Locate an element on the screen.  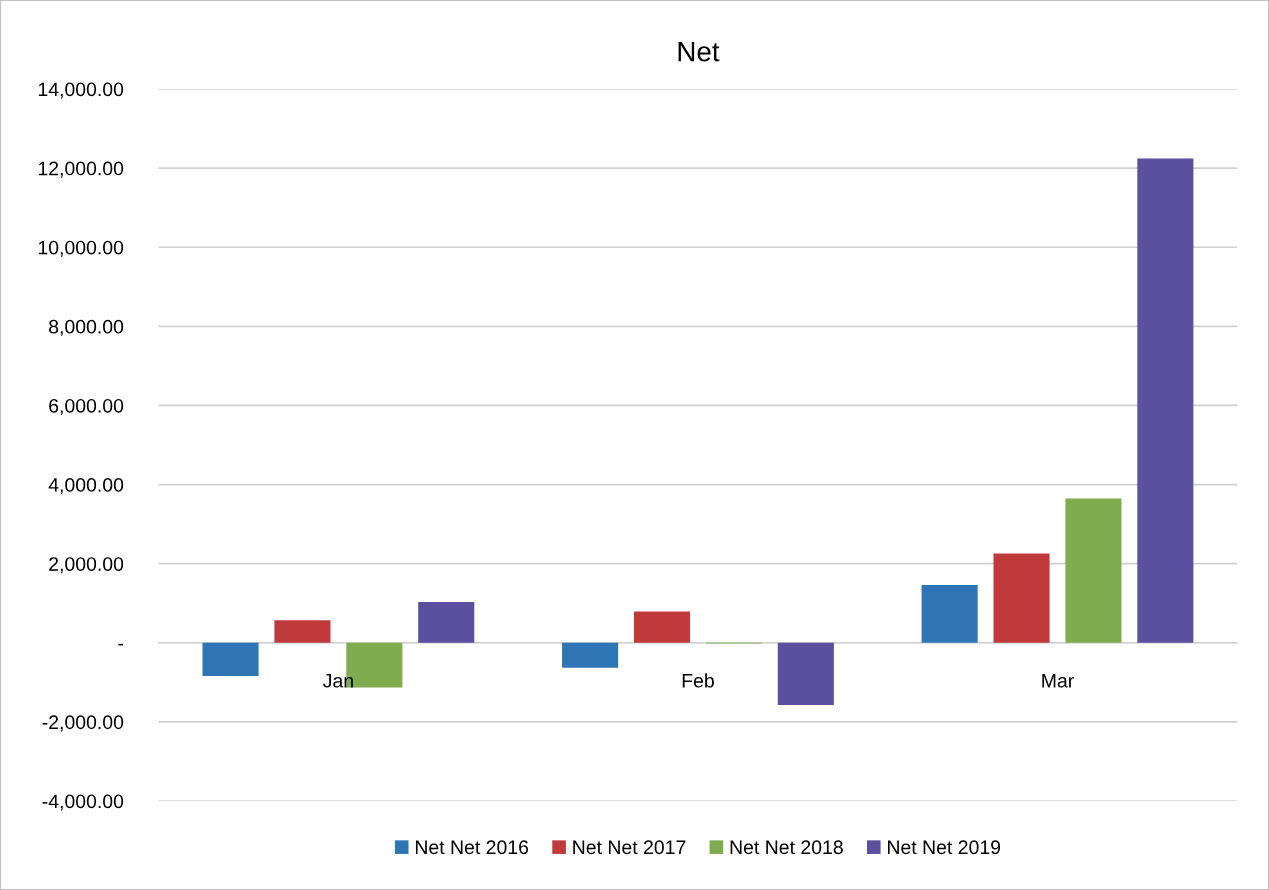
y-tick-label: 6,000.00 is located at coordinates (86, 406).